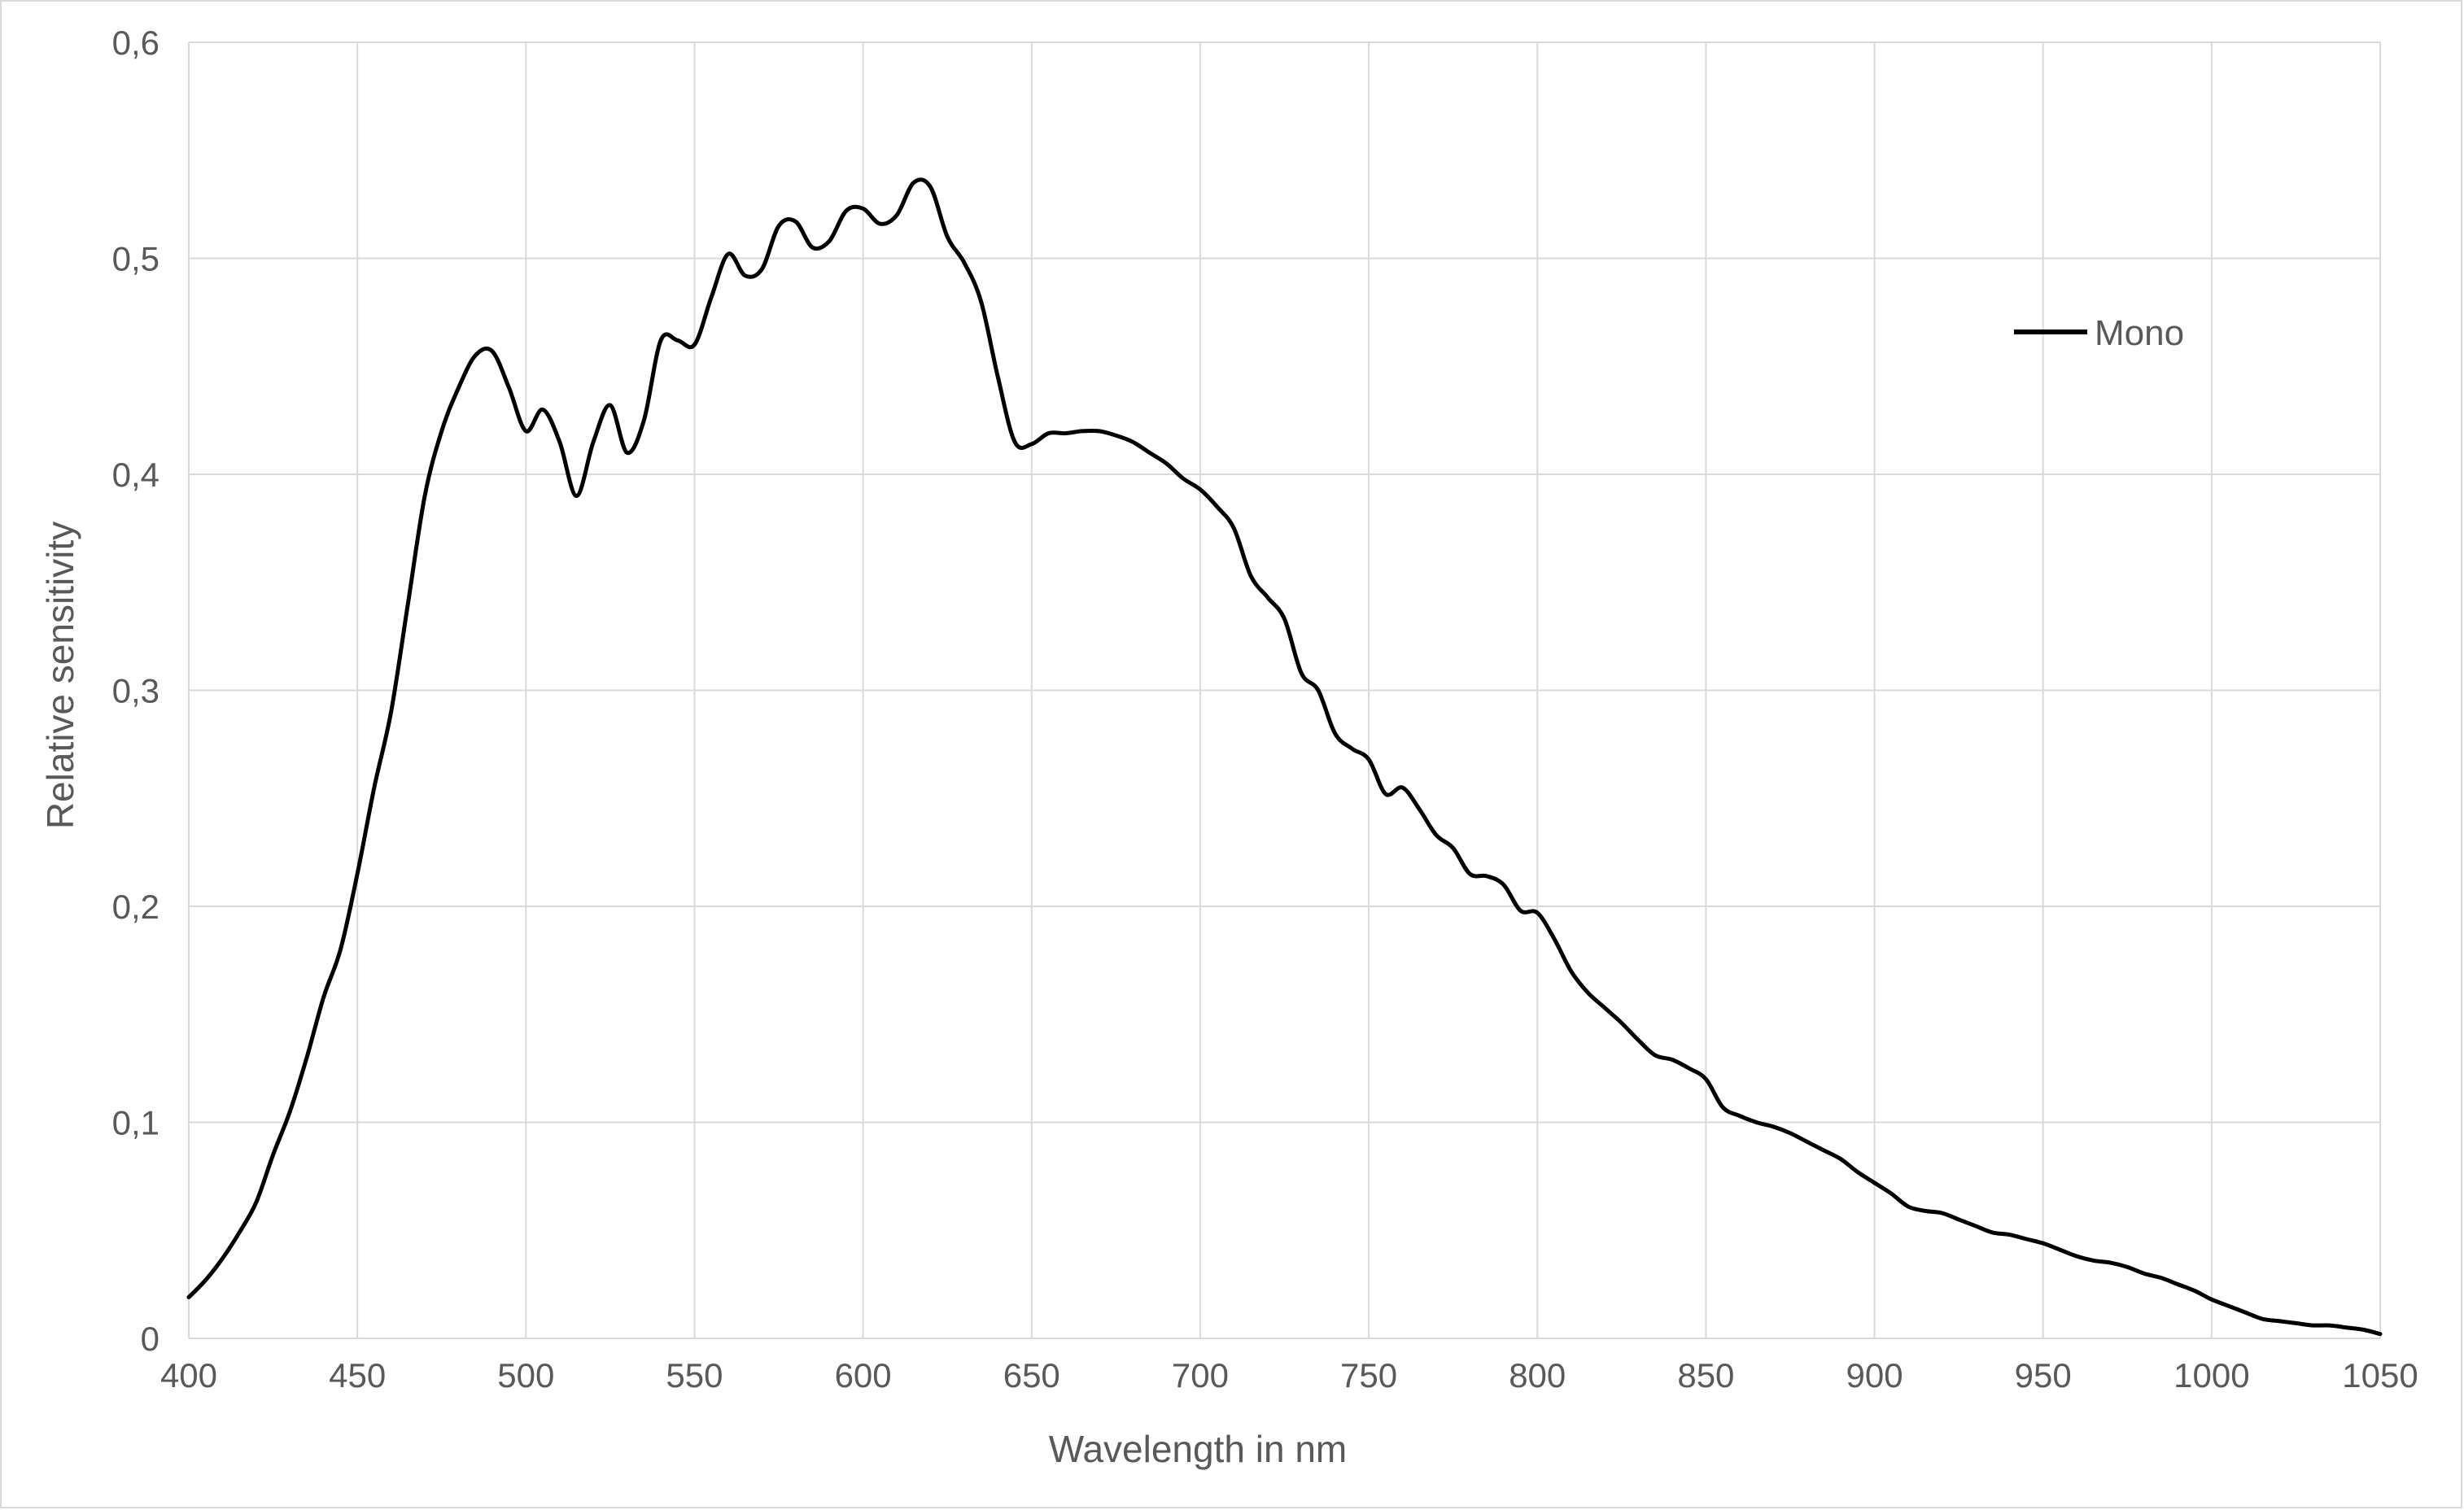 Image resolution: width=2464 pixels, height=1510 pixels. Describe the element at coordinates (525, 1375) in the screenshot. I see `x-tick-label: 500` at that location.